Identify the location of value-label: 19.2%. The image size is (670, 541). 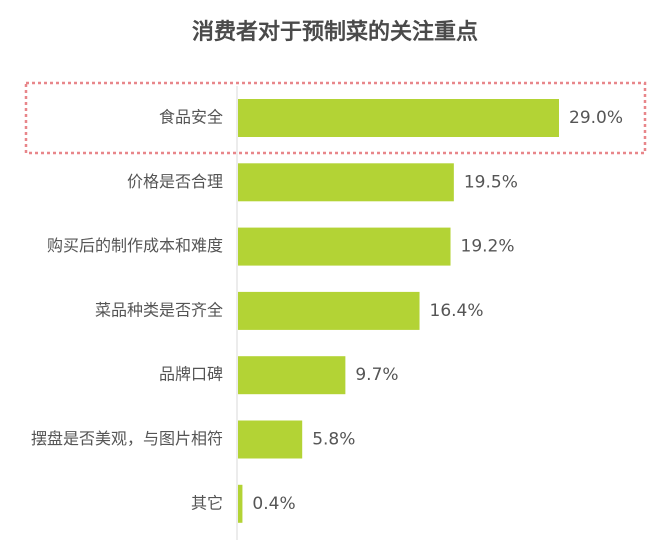
(488, 247).